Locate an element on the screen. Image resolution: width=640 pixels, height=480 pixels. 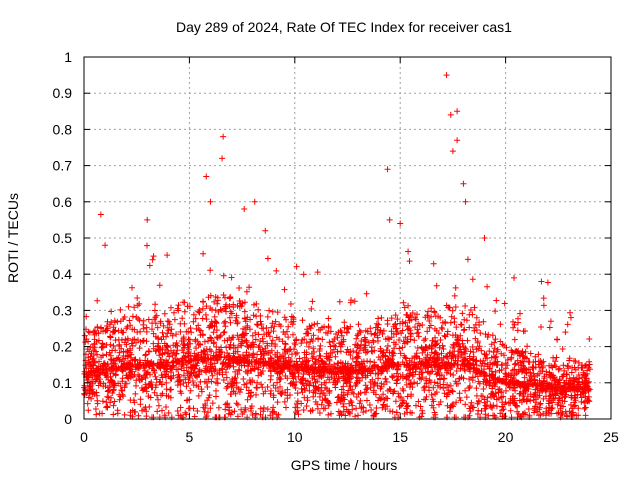
y-tick-label: 0.5 is located at coordinates (63, 238).